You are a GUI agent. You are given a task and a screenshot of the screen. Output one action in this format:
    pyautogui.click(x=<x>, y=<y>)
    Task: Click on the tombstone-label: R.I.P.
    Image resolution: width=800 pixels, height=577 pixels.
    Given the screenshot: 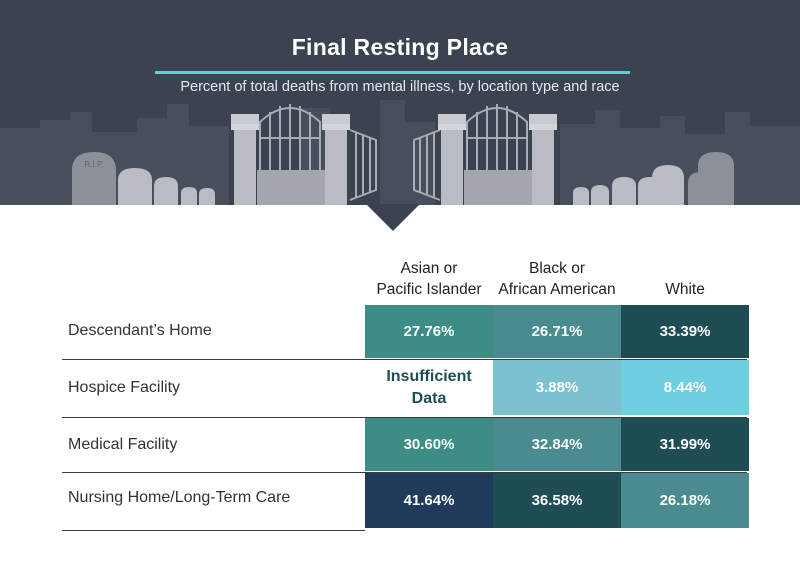 What is the action you would take?
    pyautogui.click(x=94, y=164)
    